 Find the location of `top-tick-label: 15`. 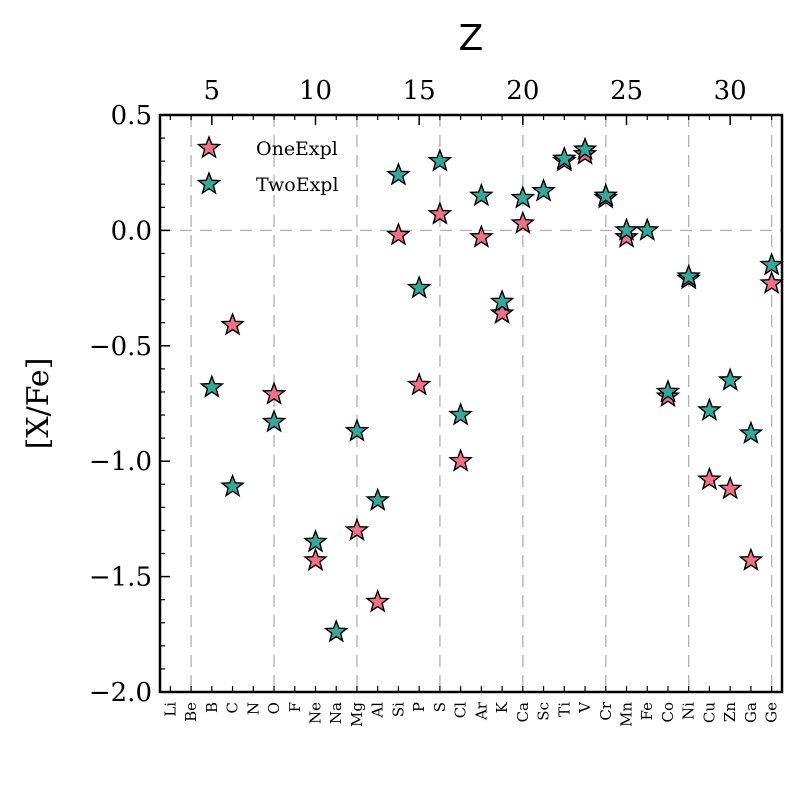

top-tick-label: 15 is located at coordinates (419, 91).